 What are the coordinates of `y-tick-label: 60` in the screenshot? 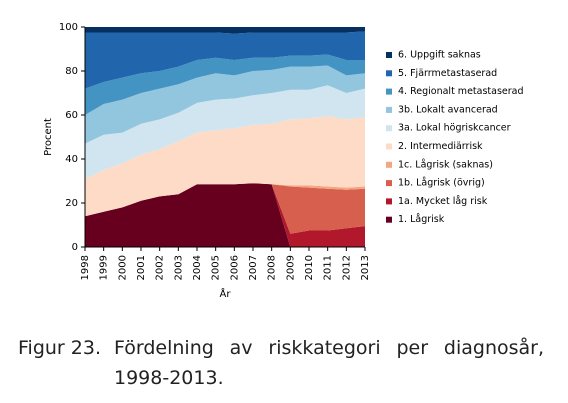 It's located at (71, 115).